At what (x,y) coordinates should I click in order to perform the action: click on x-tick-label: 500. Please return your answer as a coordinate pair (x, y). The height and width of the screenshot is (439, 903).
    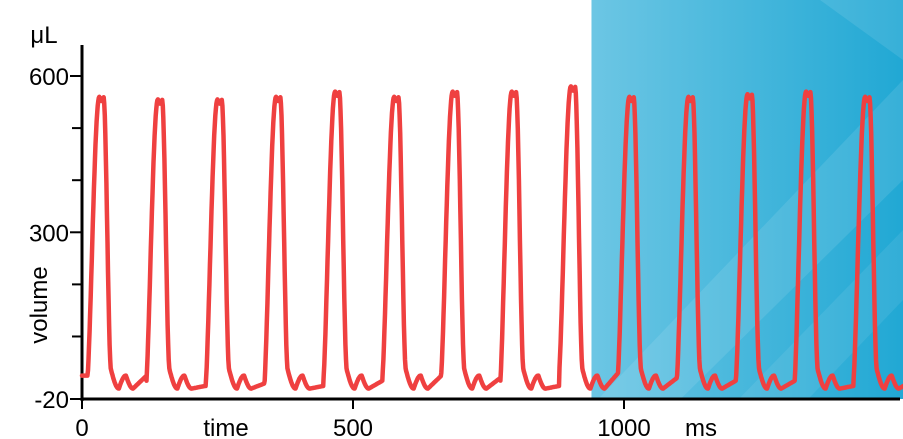
    Looking at the image, I should click on (353, 427).